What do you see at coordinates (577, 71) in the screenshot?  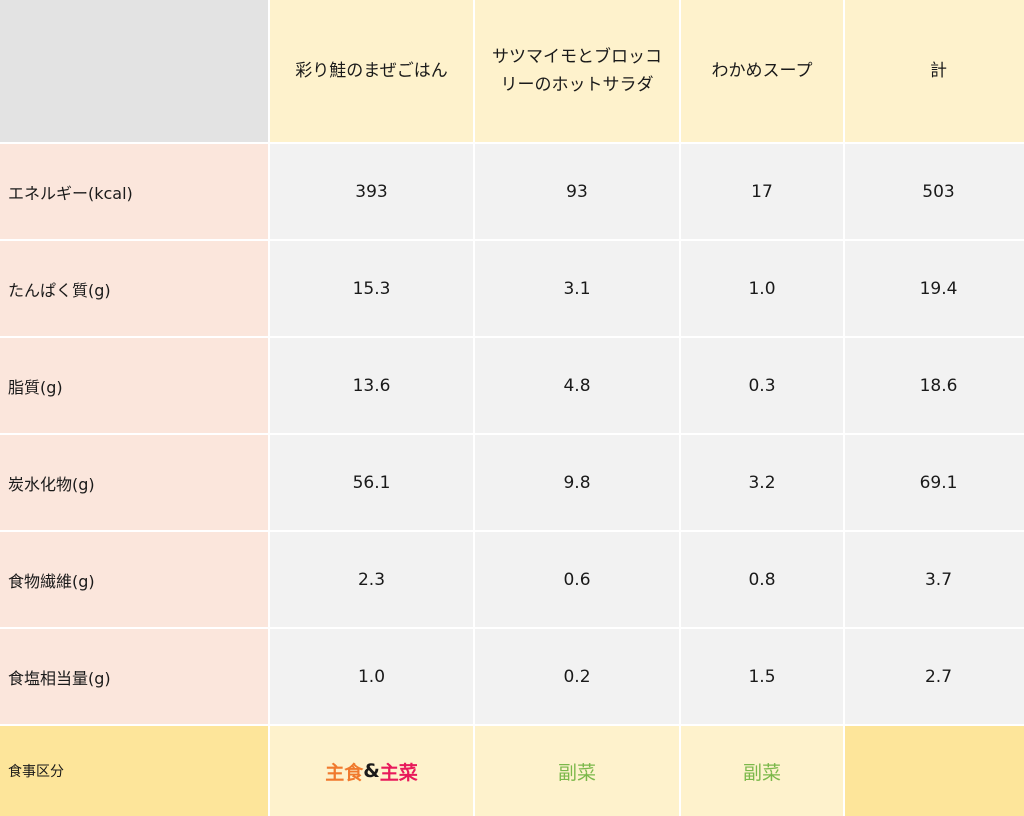 I see `column-header: サツマイモとブロッコリーのホットサラダ` at bounding box center [577, 71].